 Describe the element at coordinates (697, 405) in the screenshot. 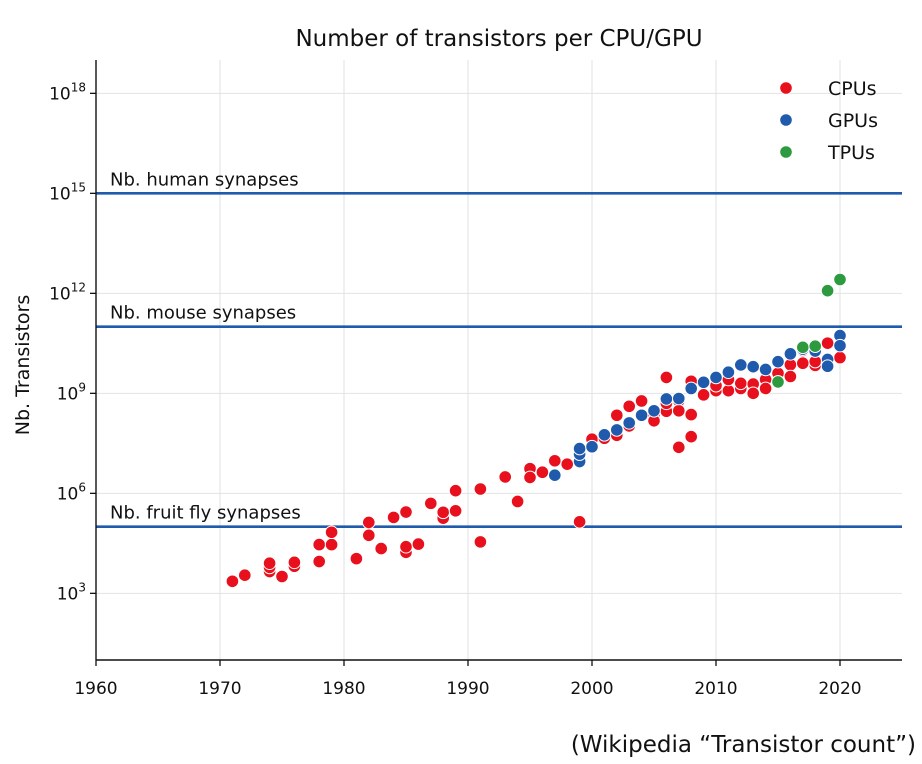

I see `series-gpus` at that location.